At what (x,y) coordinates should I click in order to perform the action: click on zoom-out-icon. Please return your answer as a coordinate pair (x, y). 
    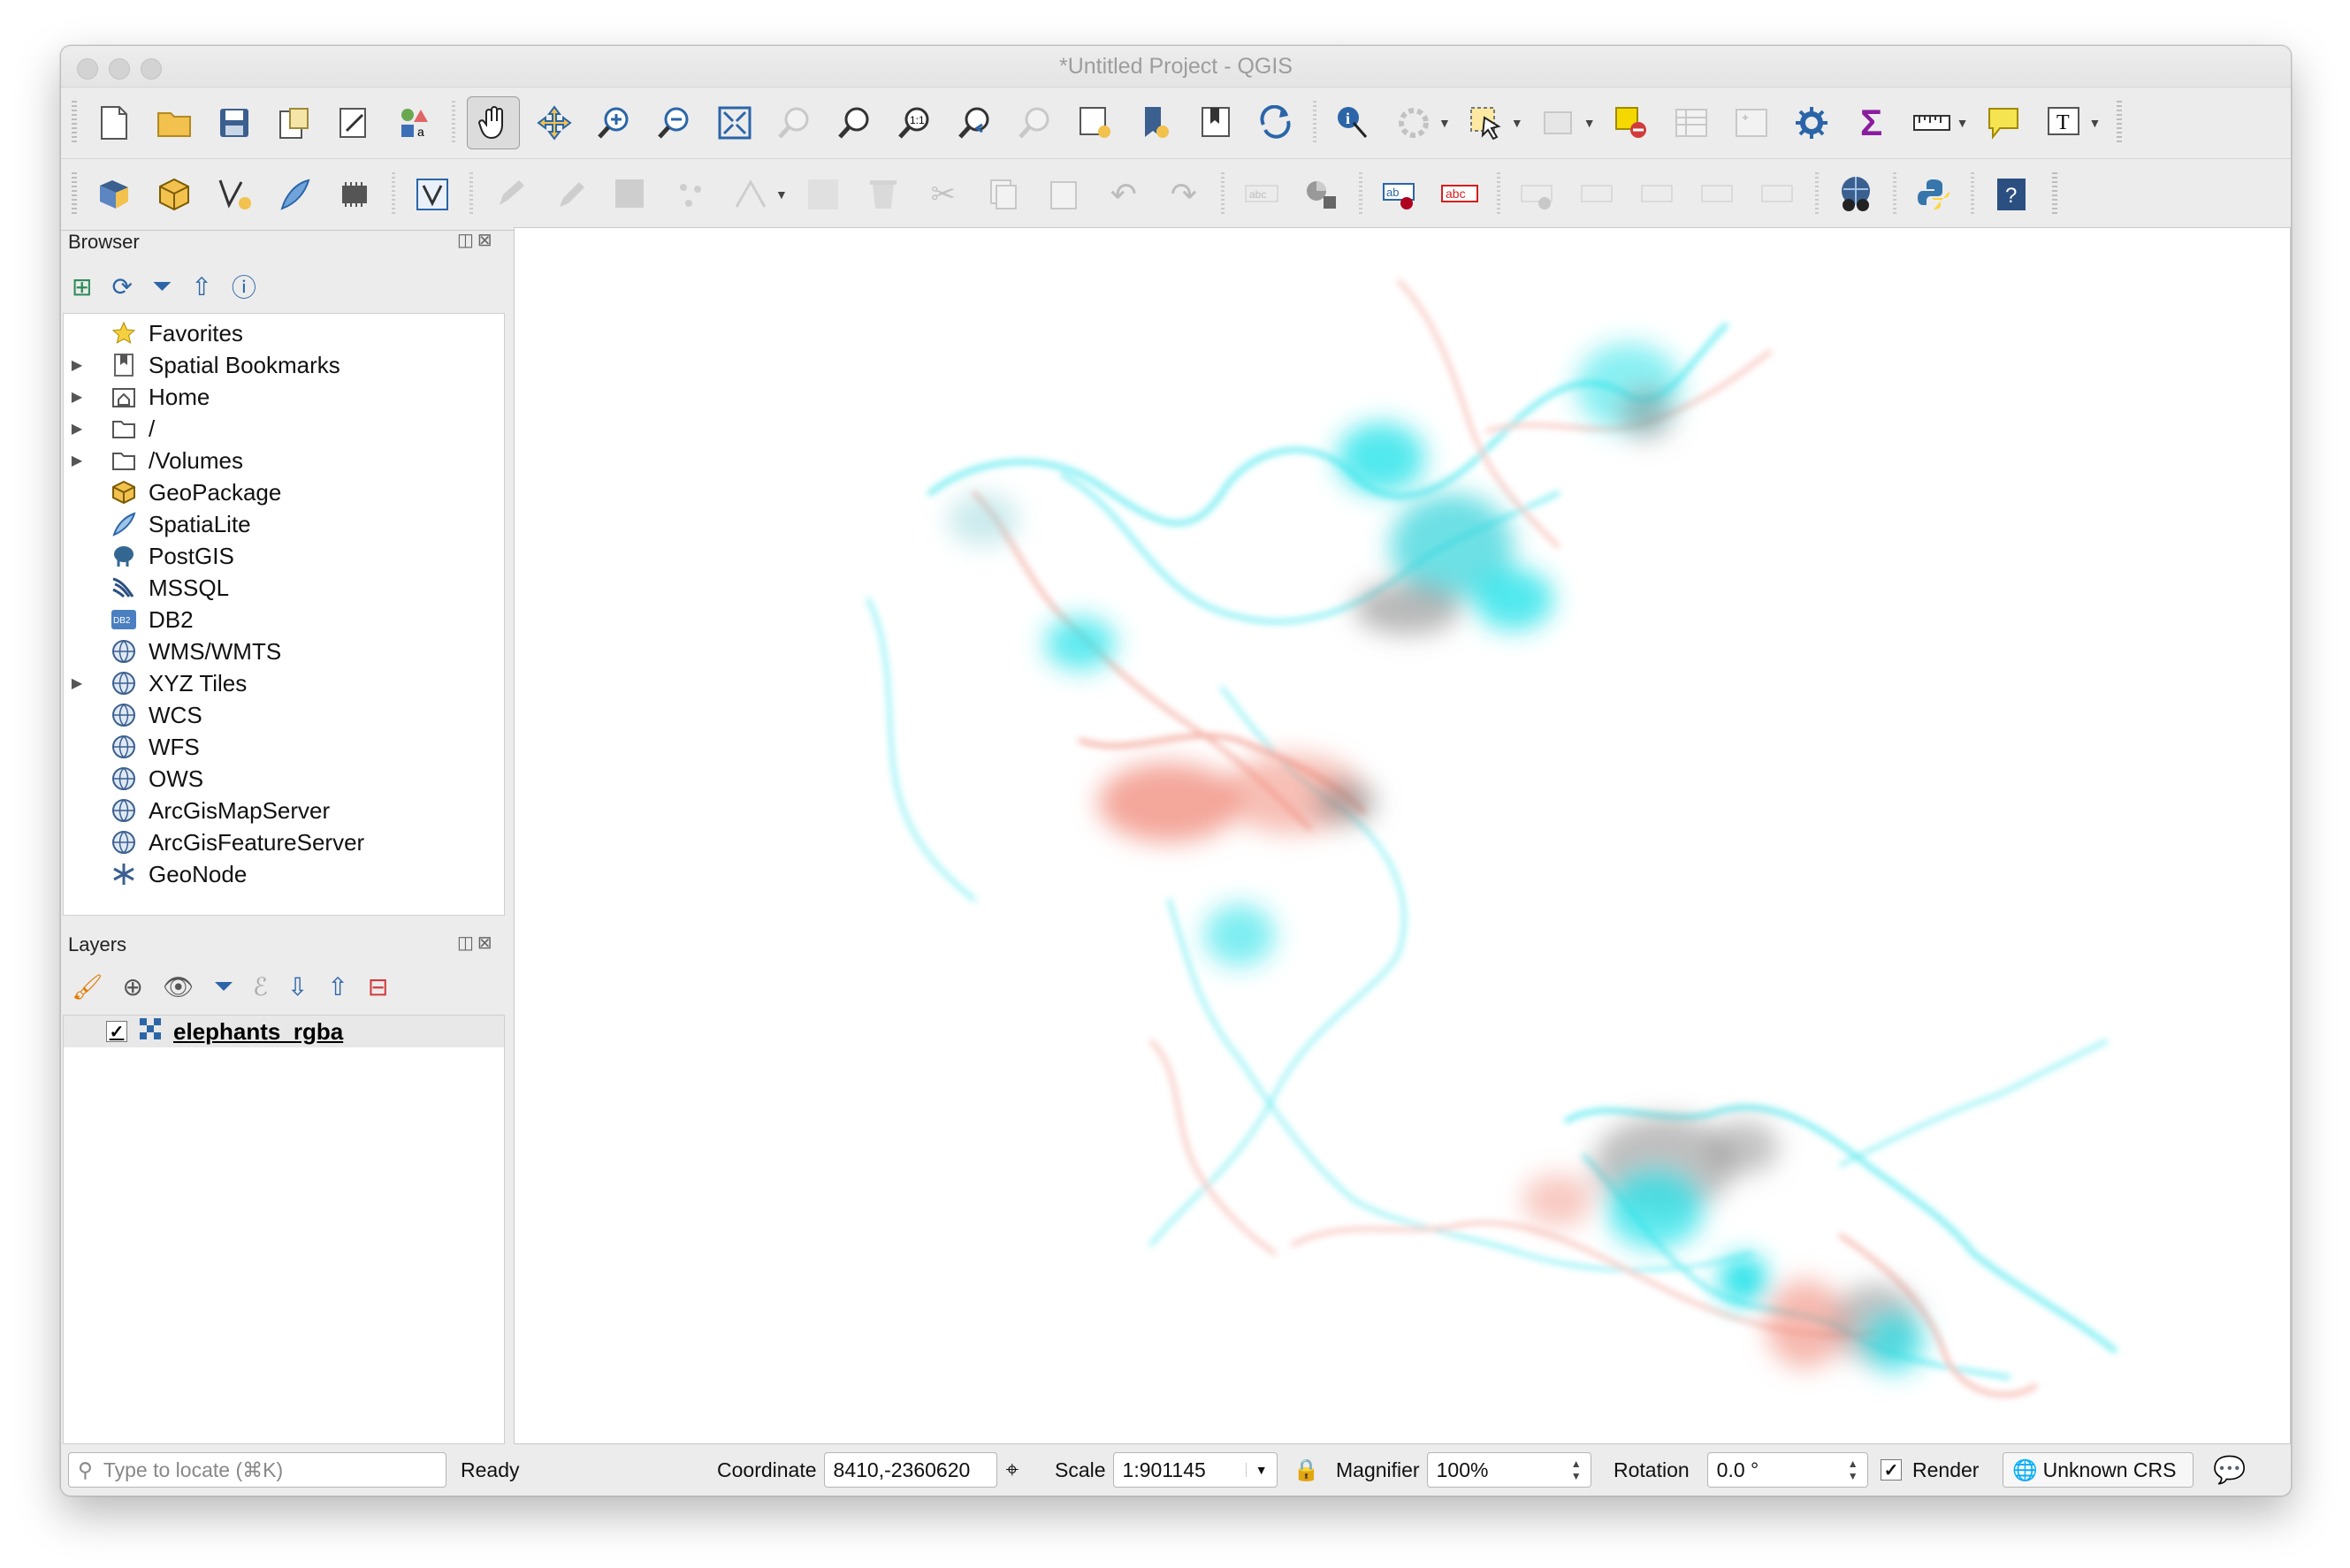
    Looking at the image, I should click on (674, 122).